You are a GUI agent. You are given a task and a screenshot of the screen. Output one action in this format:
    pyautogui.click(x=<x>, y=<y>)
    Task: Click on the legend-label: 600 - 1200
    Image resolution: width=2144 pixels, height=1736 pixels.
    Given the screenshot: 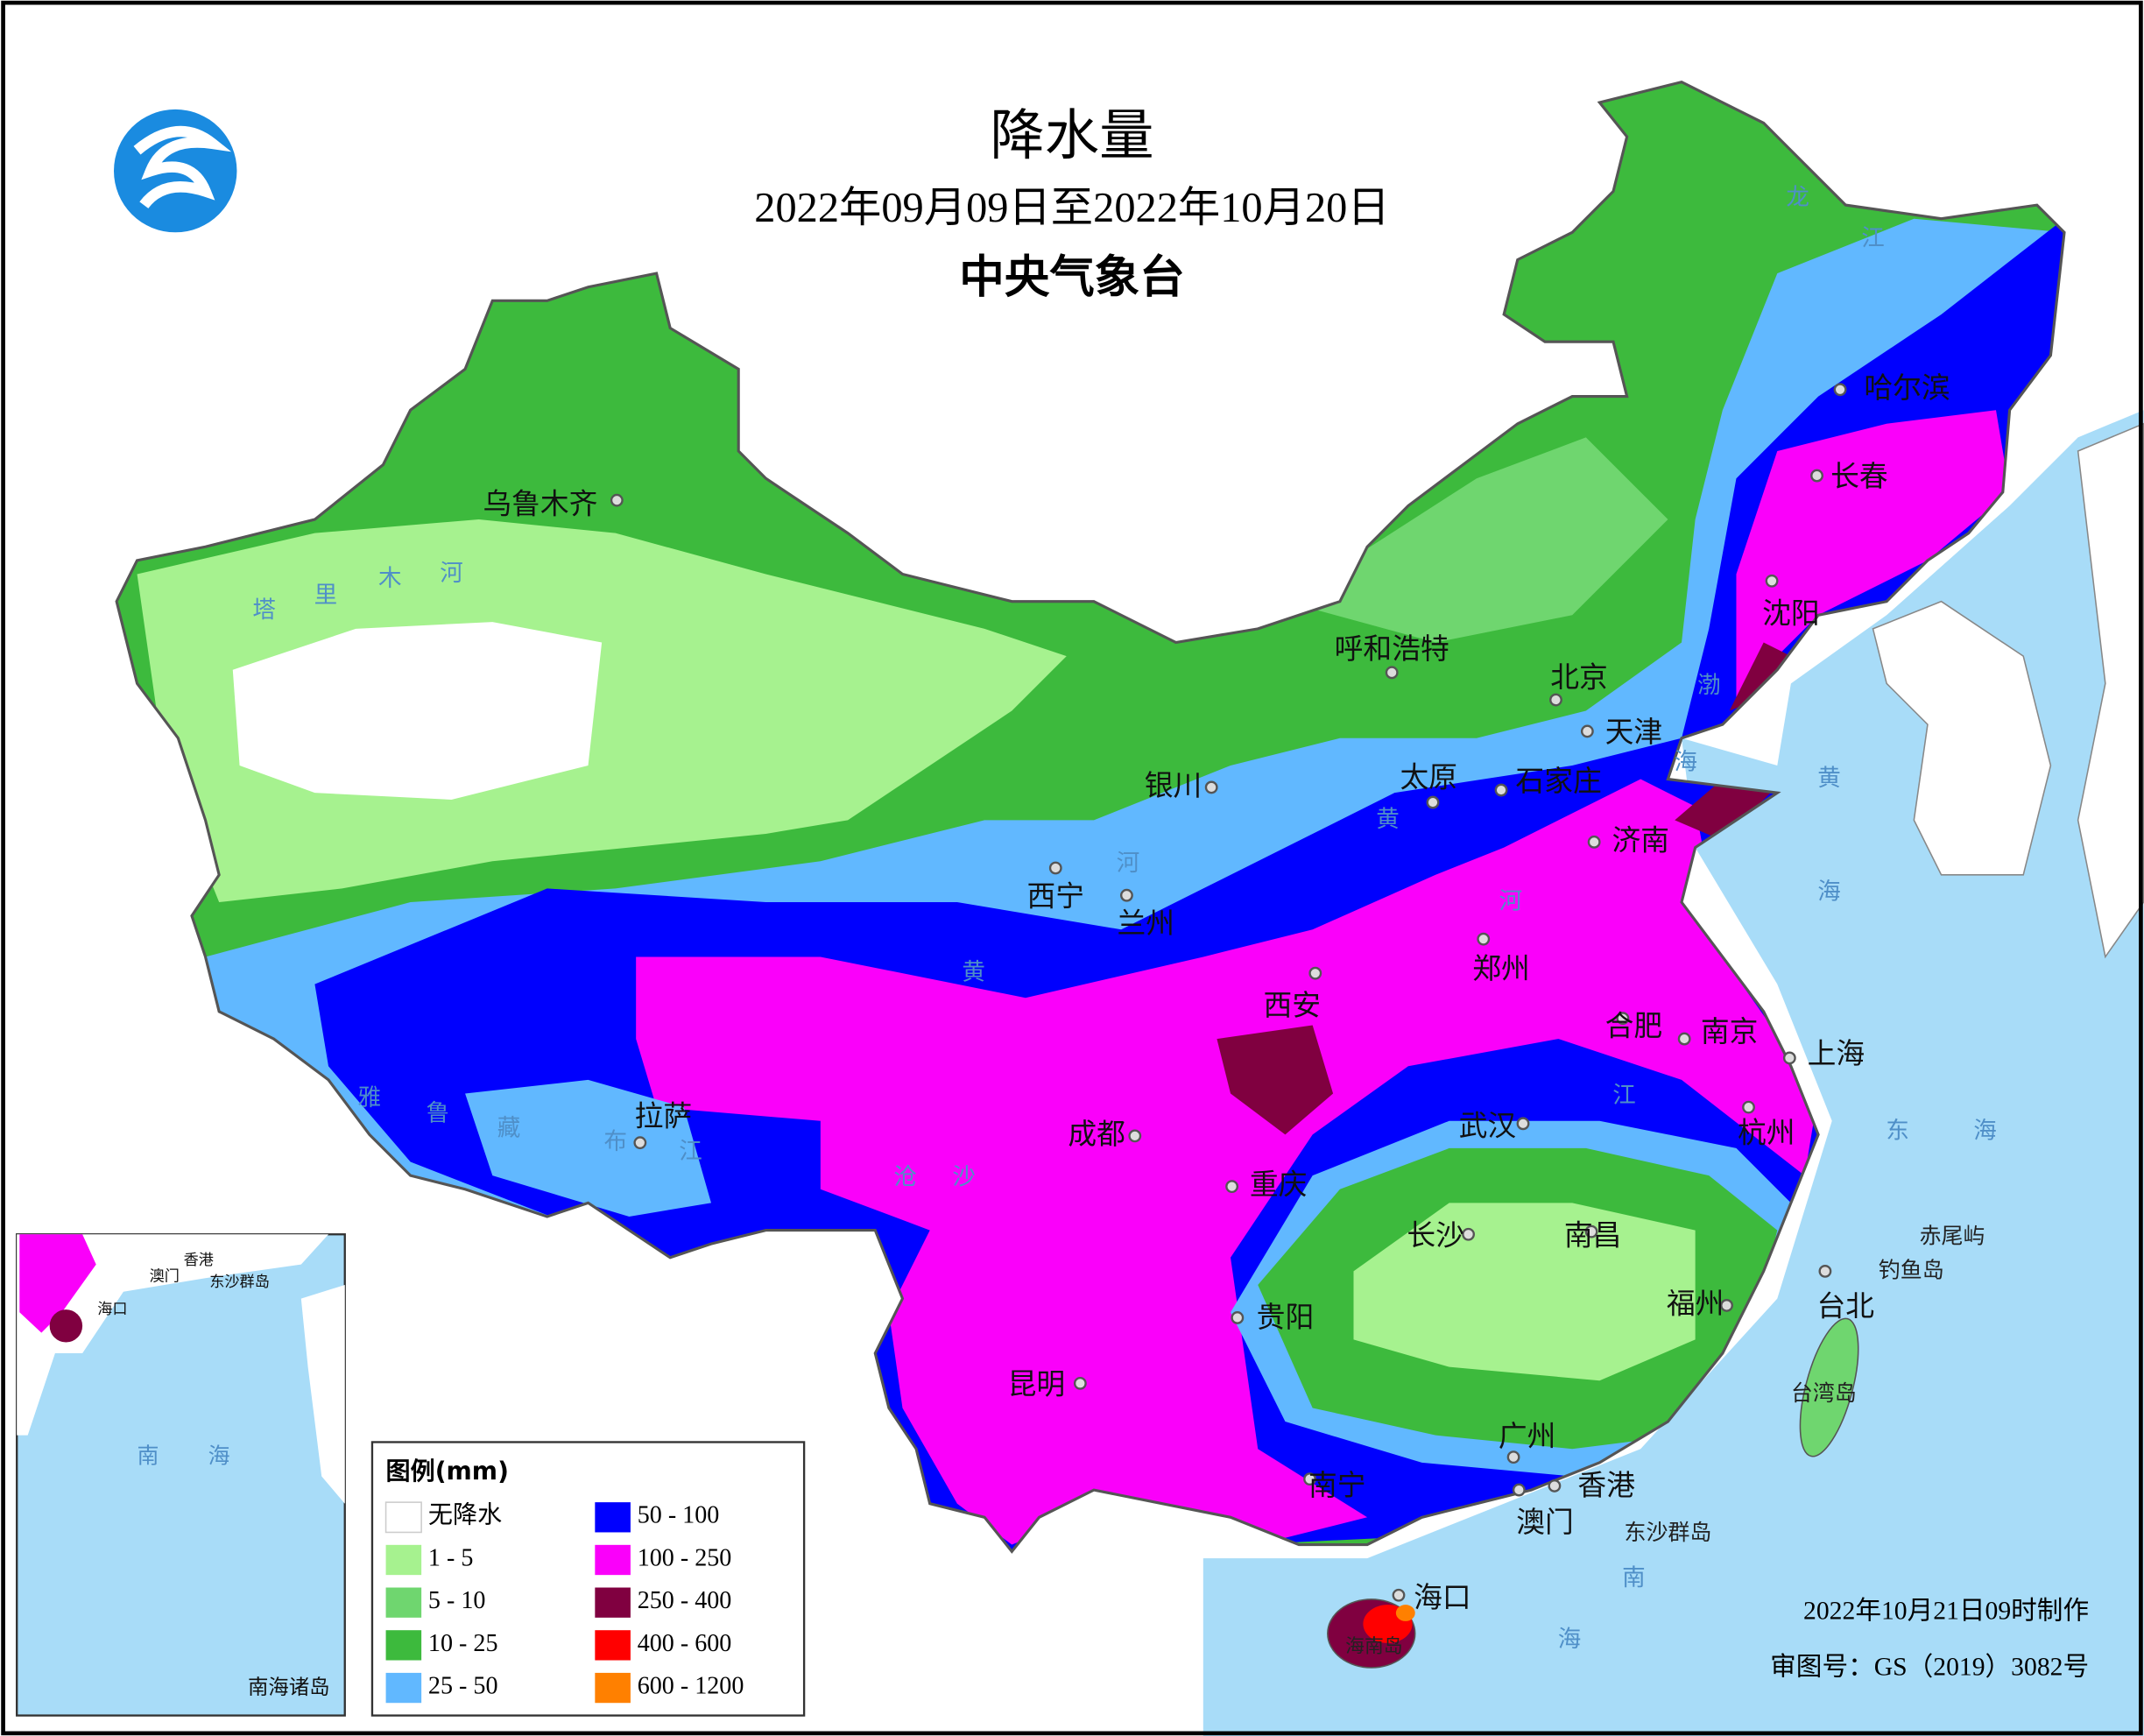 What is the action you would take?
    pyautogui.click(x=691, y=1686)
    